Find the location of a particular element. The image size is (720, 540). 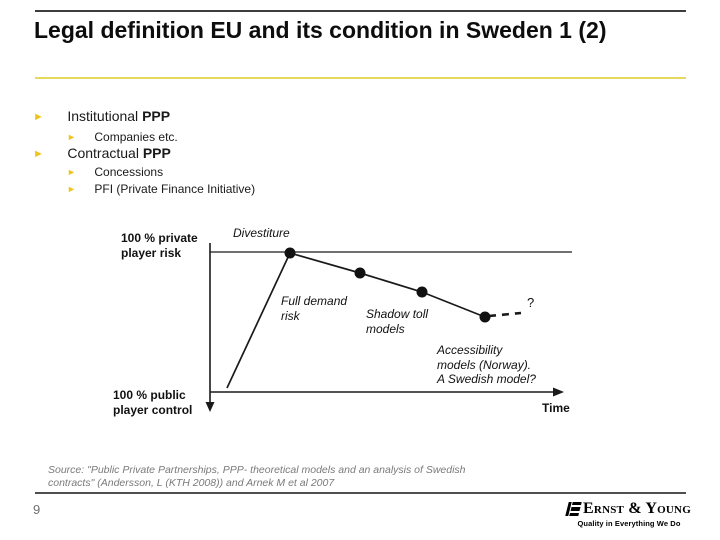

ey-logo-icon is located at coordinates (573, 509).